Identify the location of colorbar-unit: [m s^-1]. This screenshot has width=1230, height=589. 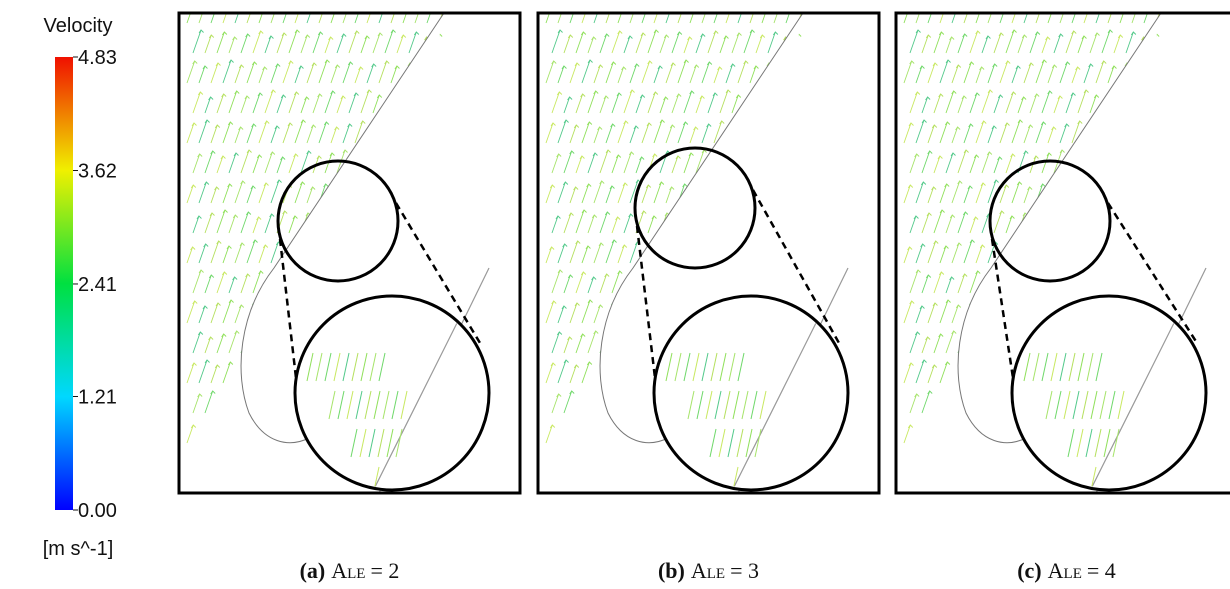
(78, 549).